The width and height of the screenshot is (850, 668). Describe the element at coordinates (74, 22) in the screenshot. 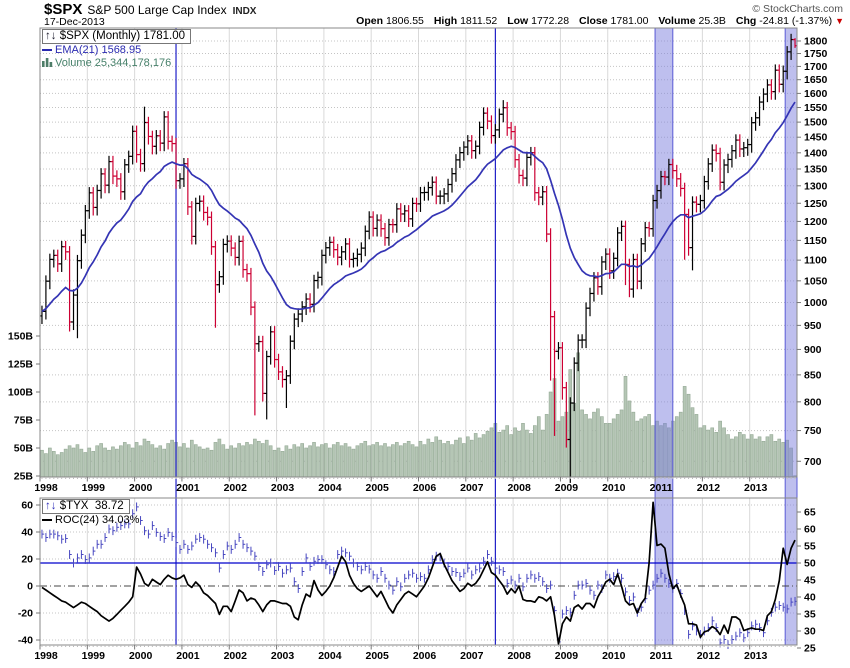

I see `chart-date: 17-Dec-2013` at that location.